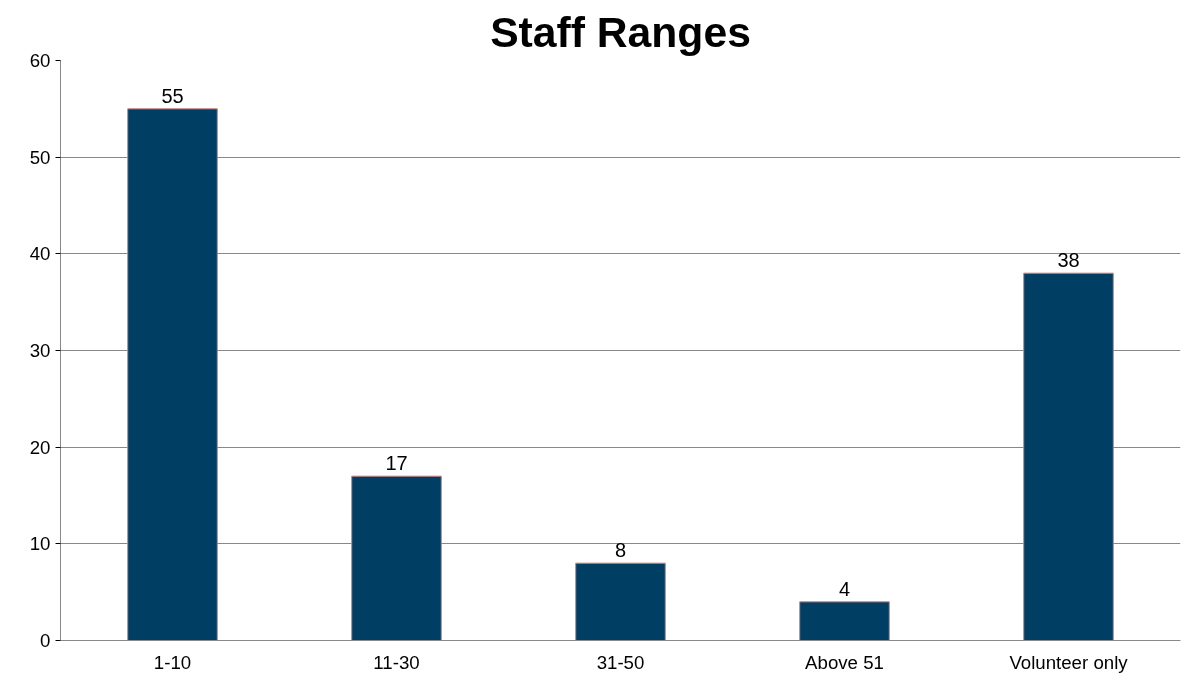  I want to click on x-tick-label: Above 51, so click(844, 662).